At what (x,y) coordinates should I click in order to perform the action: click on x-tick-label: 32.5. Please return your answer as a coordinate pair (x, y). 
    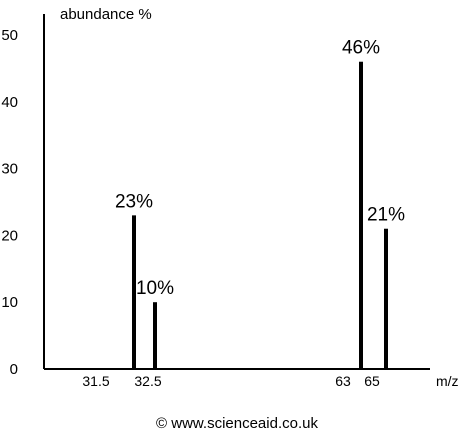
    Looking at the image, I should click on (147, 381).